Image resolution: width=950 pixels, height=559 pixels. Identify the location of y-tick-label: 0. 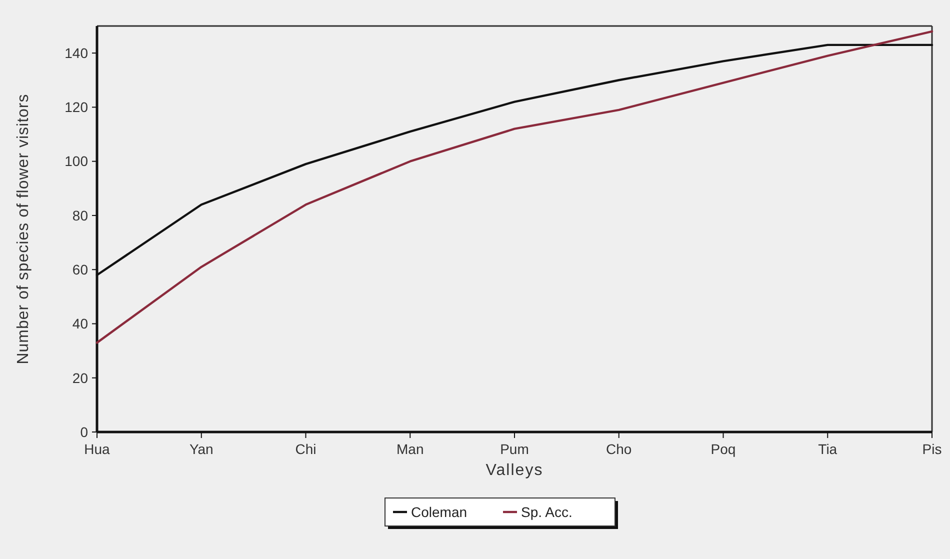
(84, 432).